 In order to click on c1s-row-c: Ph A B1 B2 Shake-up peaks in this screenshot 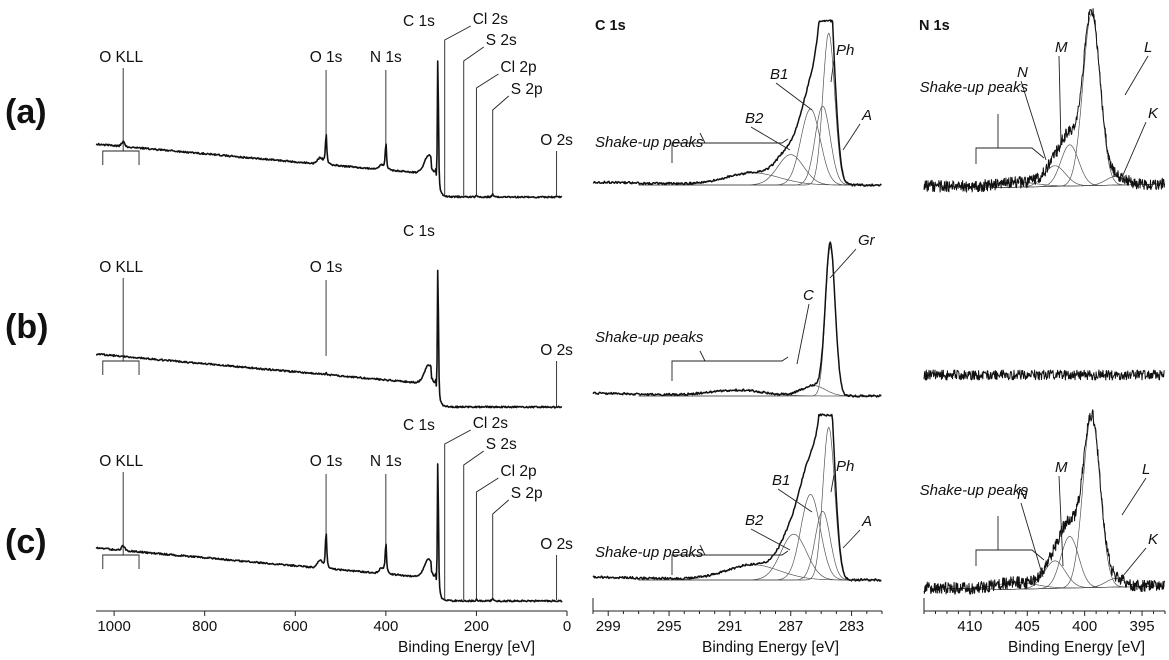, I will do `click(737, 497)`.